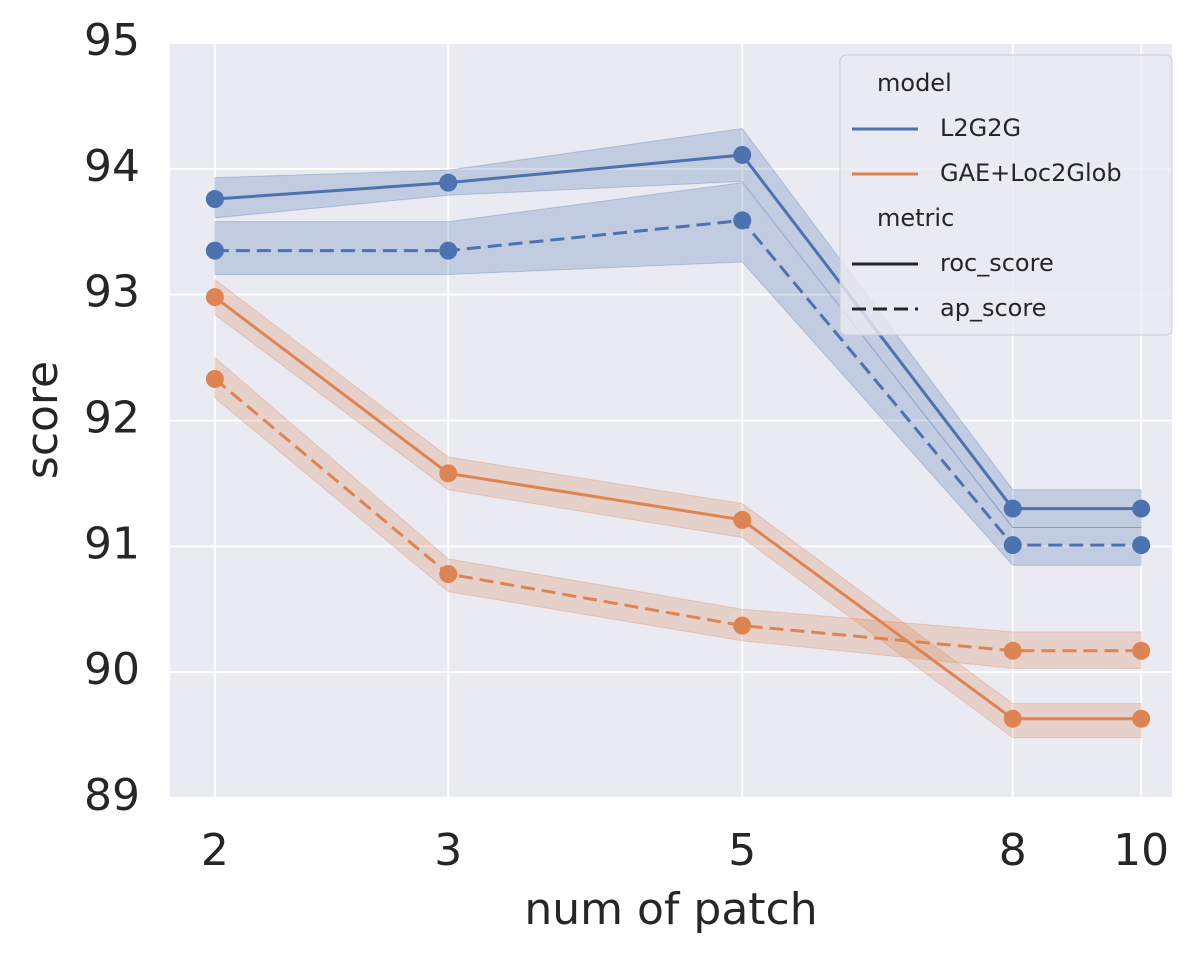  I want to click on x-tick-label: 5, so click(742, 850).